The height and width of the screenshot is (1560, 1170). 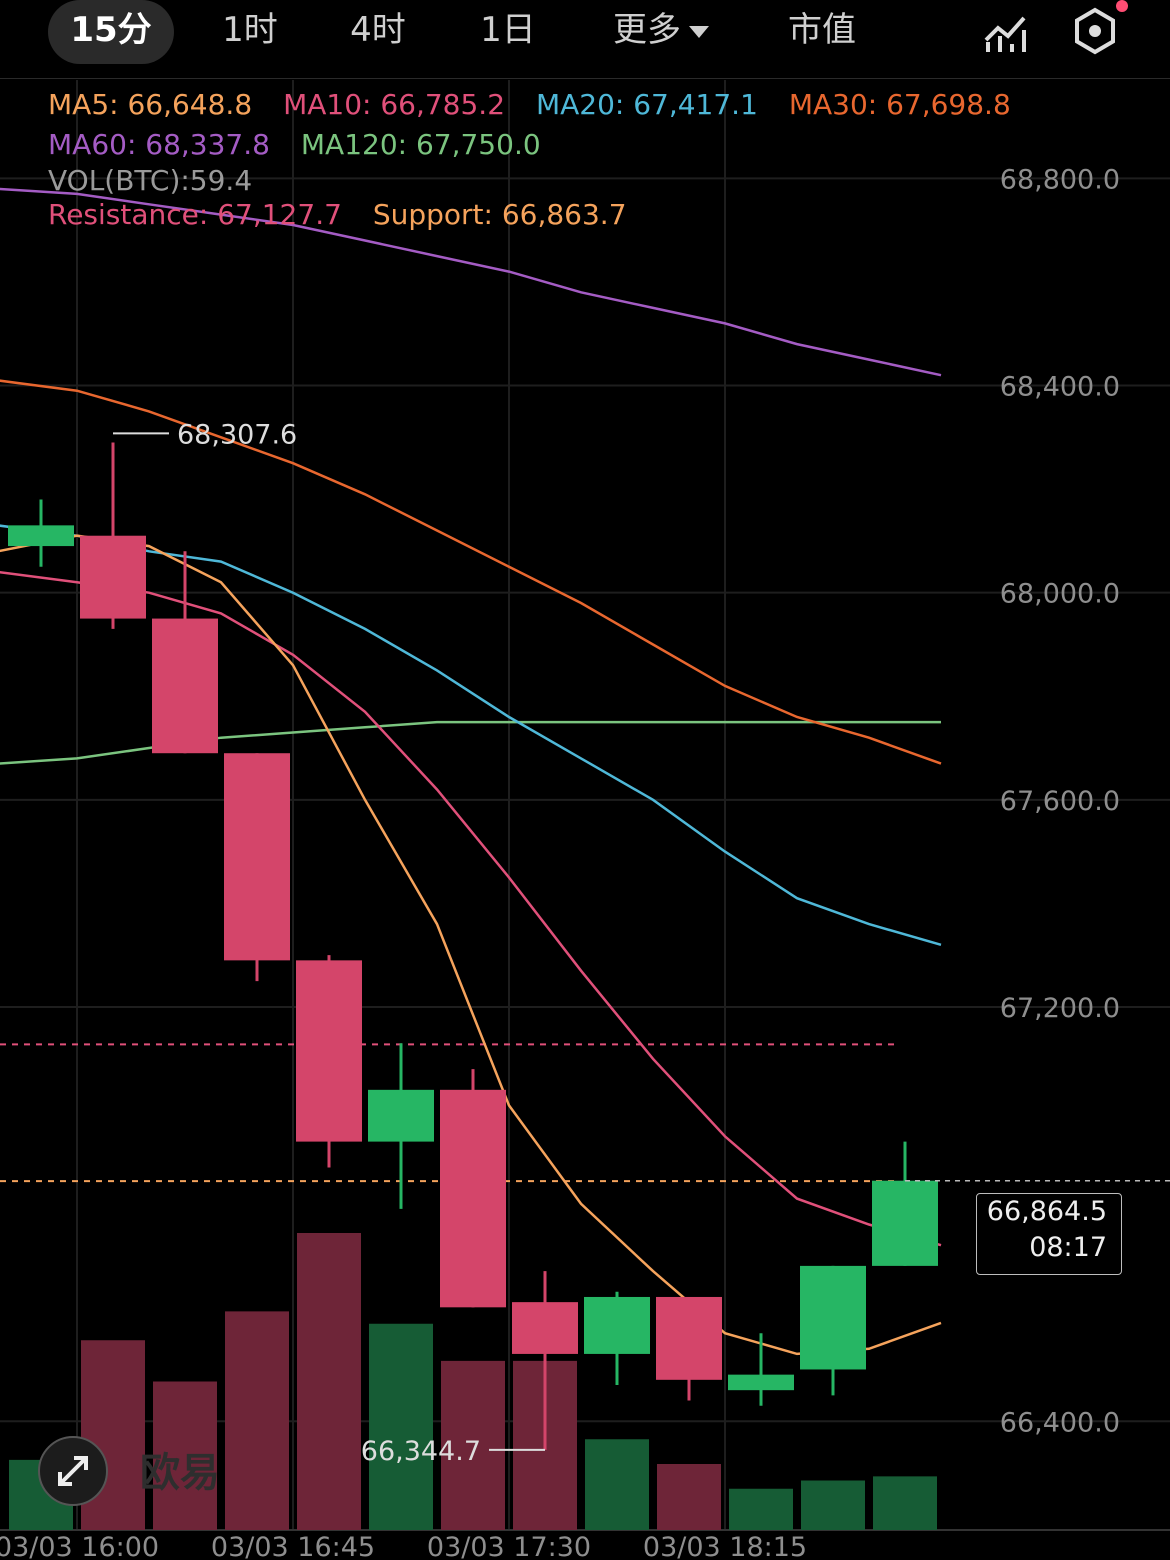 What do you see at coordinates (647, 30) in the screenshot?
I see `tab-more-label: 更多` at bounding box center [647, 30].